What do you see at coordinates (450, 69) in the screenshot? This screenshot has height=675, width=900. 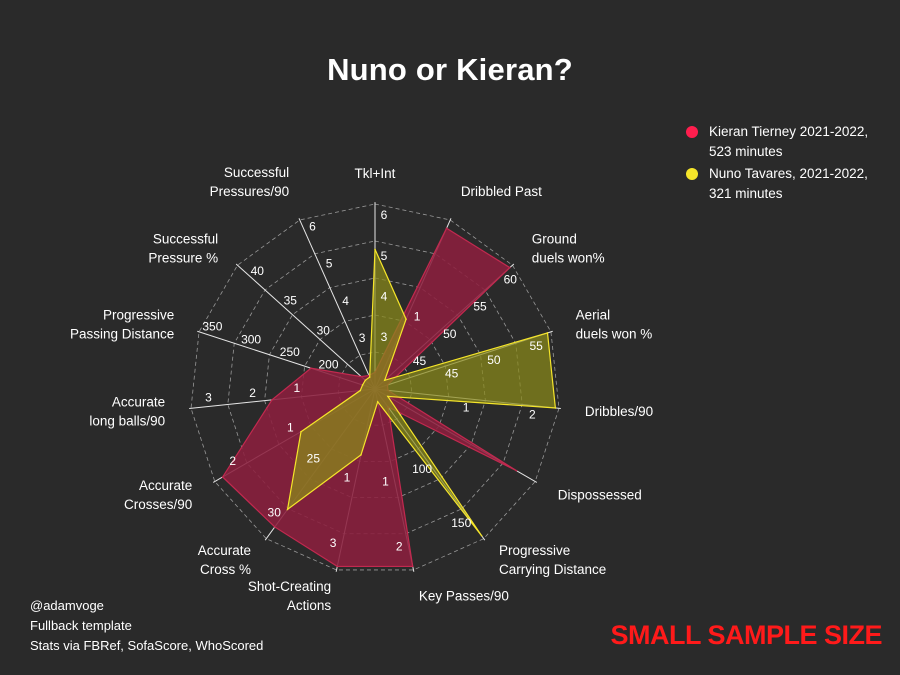 I see `chart-title: Nuno or Kieran?` at bounding box center [450, 69].